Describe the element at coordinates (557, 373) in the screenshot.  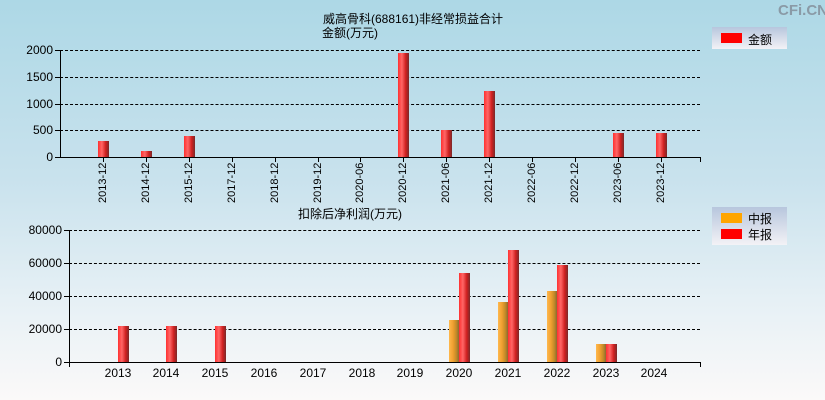
I see `x-tick-label: 2022` at that location.